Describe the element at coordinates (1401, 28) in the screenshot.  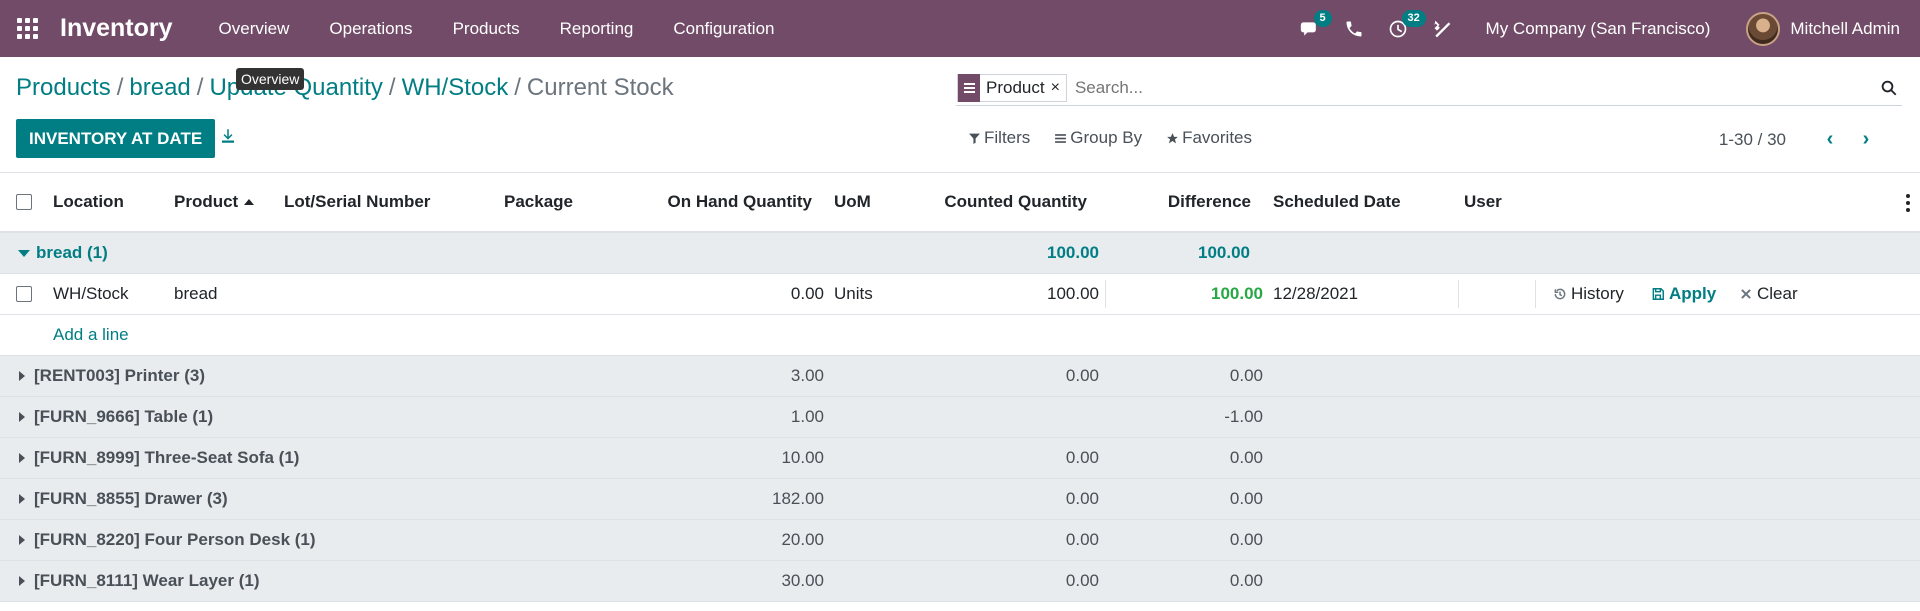
I see `activities-clock-icon: 32` at that location.